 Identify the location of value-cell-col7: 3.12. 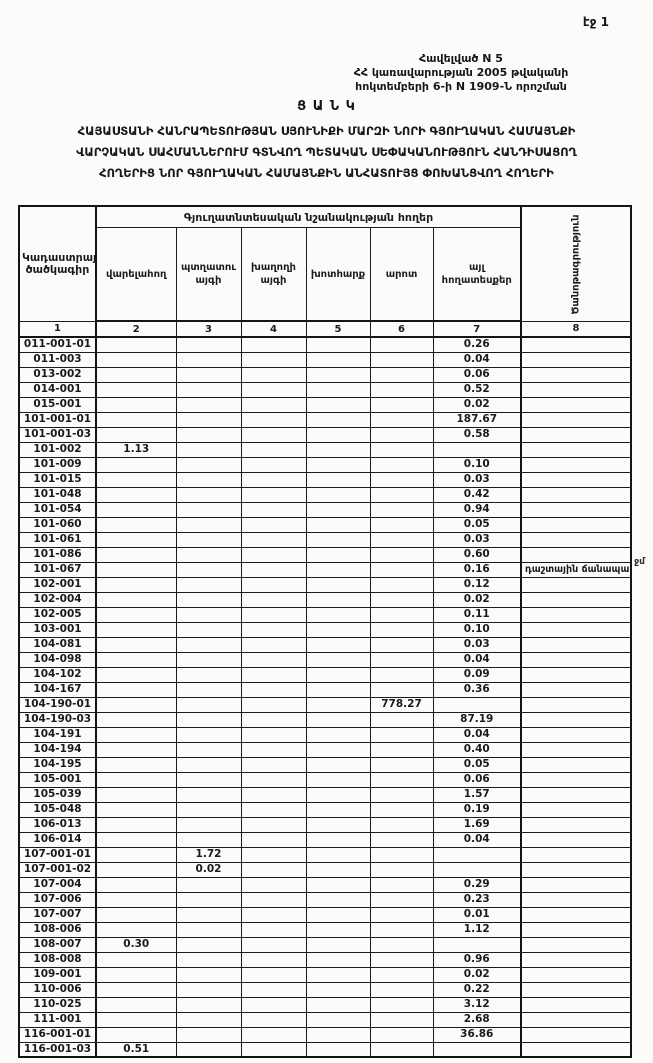
(477, 1004).